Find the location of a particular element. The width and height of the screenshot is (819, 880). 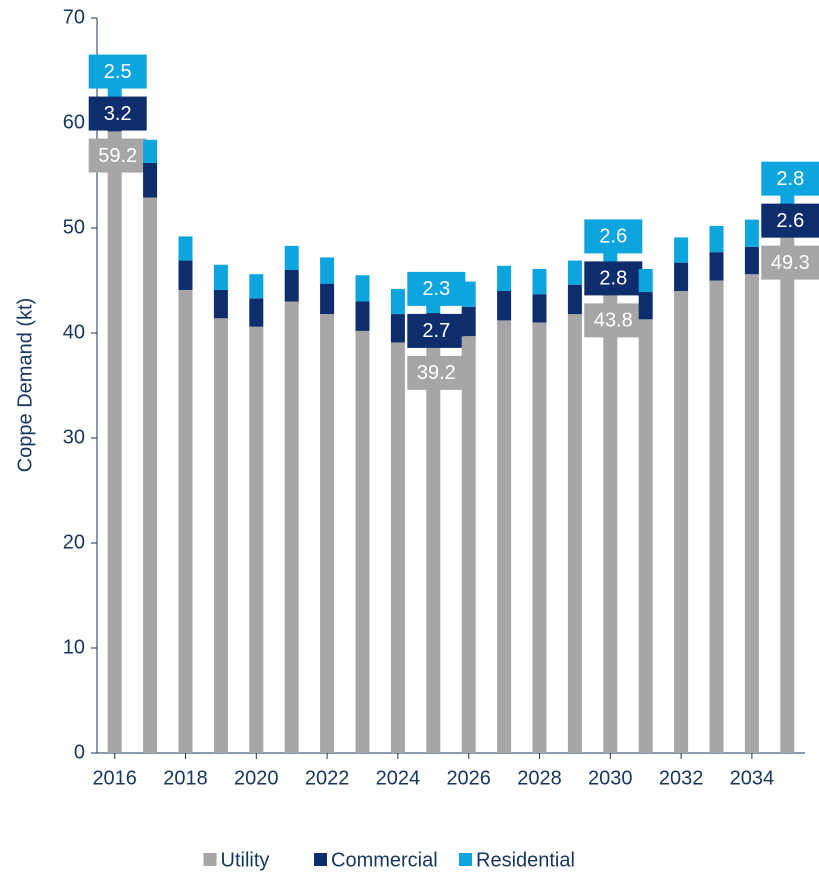

legend-label: Utility is located at coordinates (245, 860).